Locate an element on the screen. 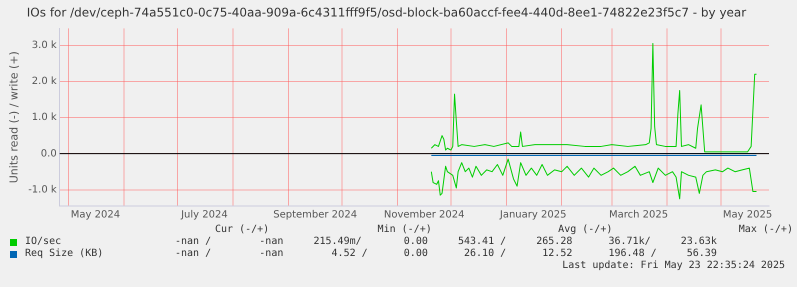 The height and width of the screenshot is (287, 797). text: Cur (-/+) Min (-/+) Avg (-/+) Max (-/+) is located at coordinates (503, 230).